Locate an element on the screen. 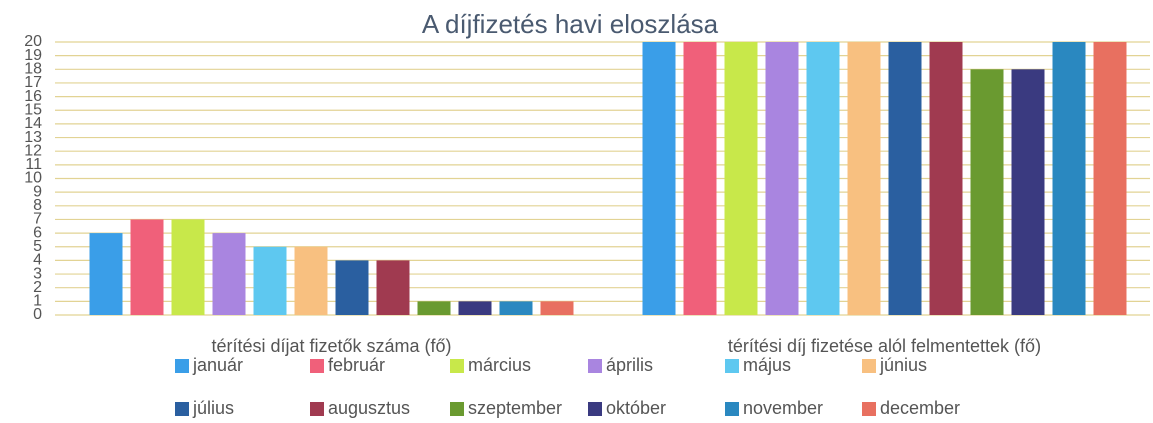 The height and width of the screenshot is (423, 1153). y-tick-label: 12 is located at coordinates (33, 150).